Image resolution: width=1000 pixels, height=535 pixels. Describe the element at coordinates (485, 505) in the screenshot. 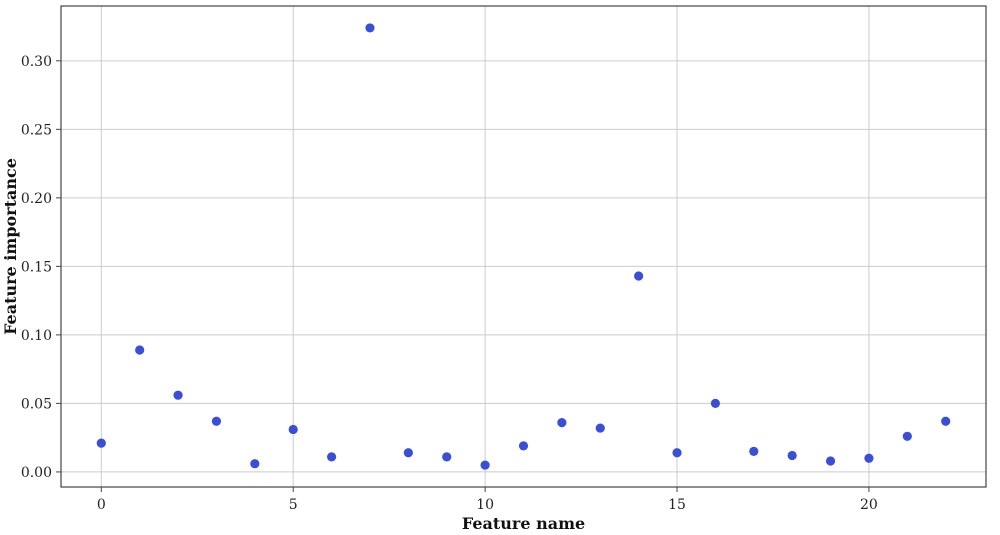

I see `x-tick-label: 10` at that location.